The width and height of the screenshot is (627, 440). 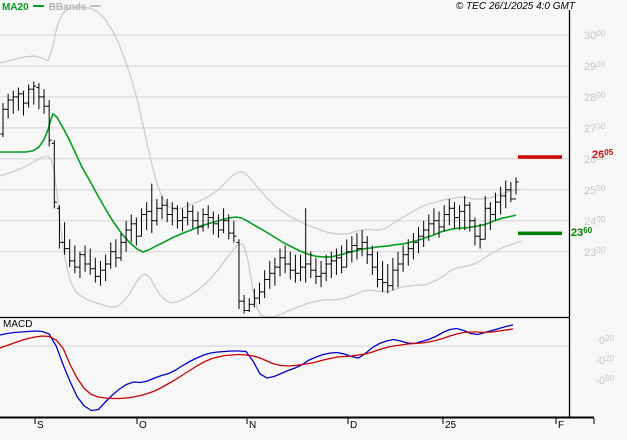 I want to click on support-price-label: 2360, so click(x=582, y=233).